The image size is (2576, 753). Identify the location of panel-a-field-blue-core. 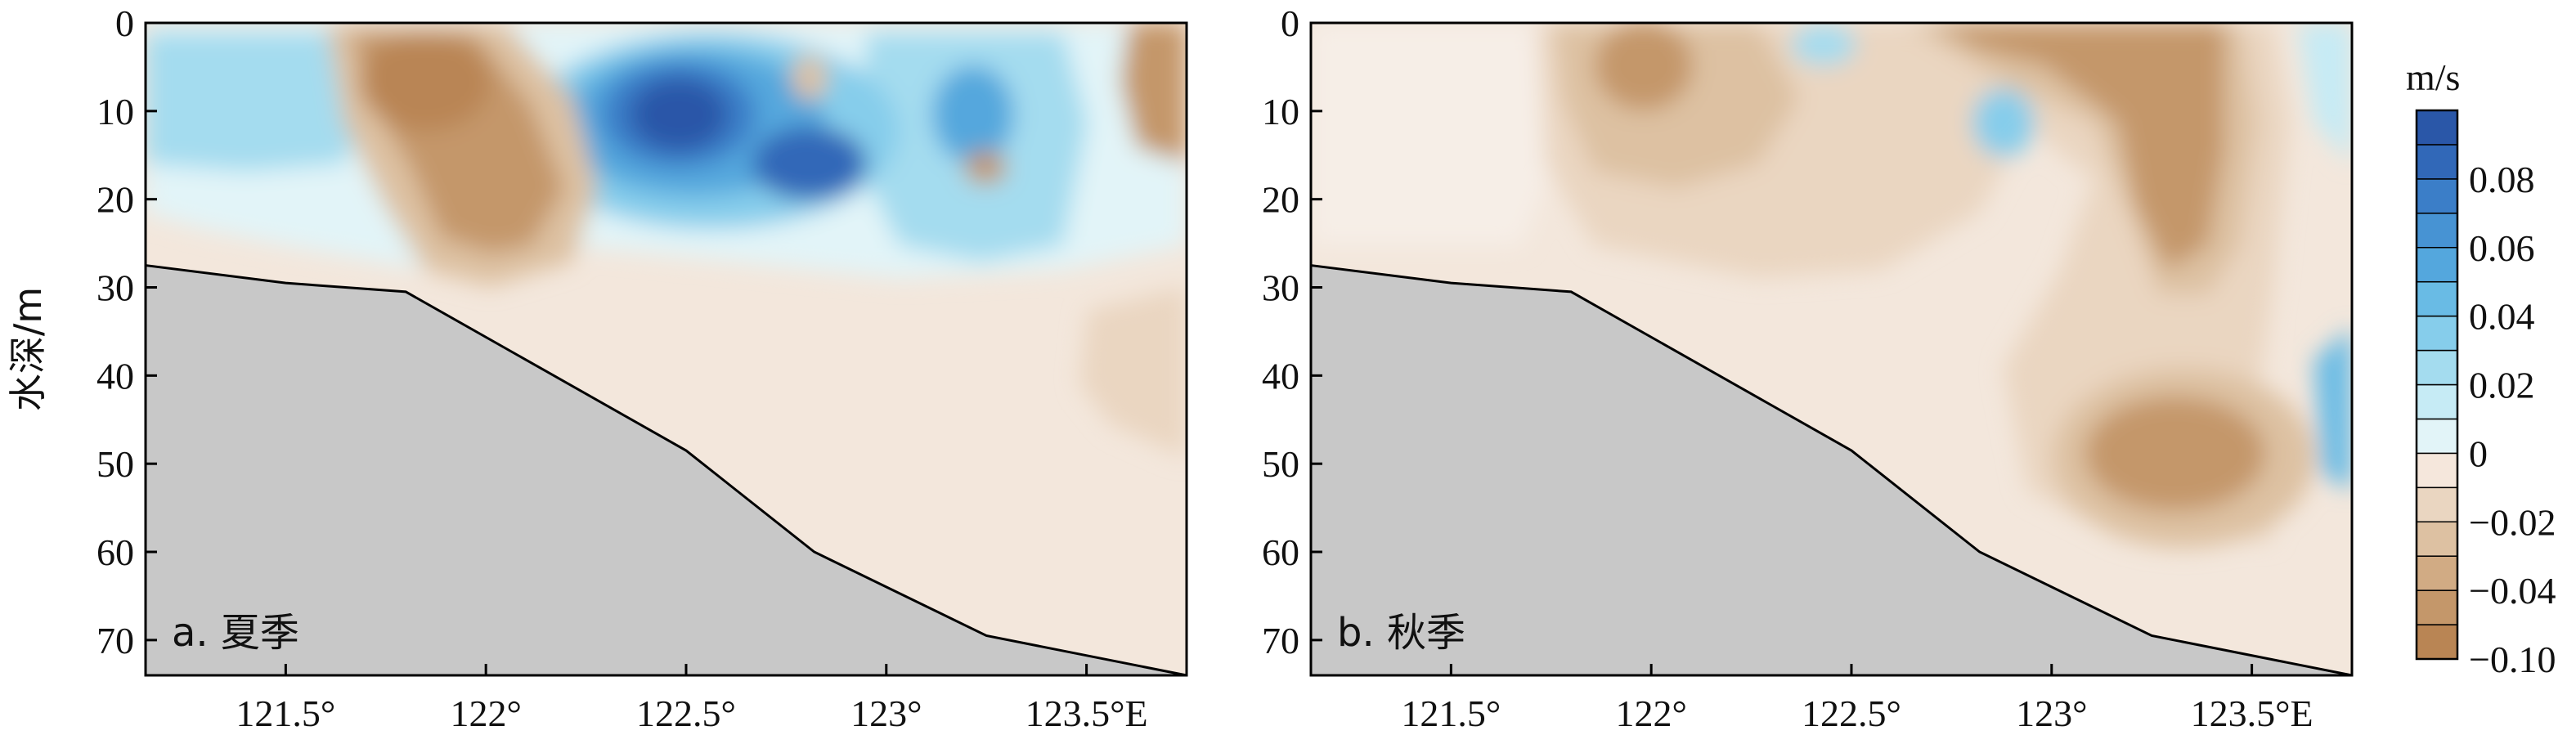
(679, 115).